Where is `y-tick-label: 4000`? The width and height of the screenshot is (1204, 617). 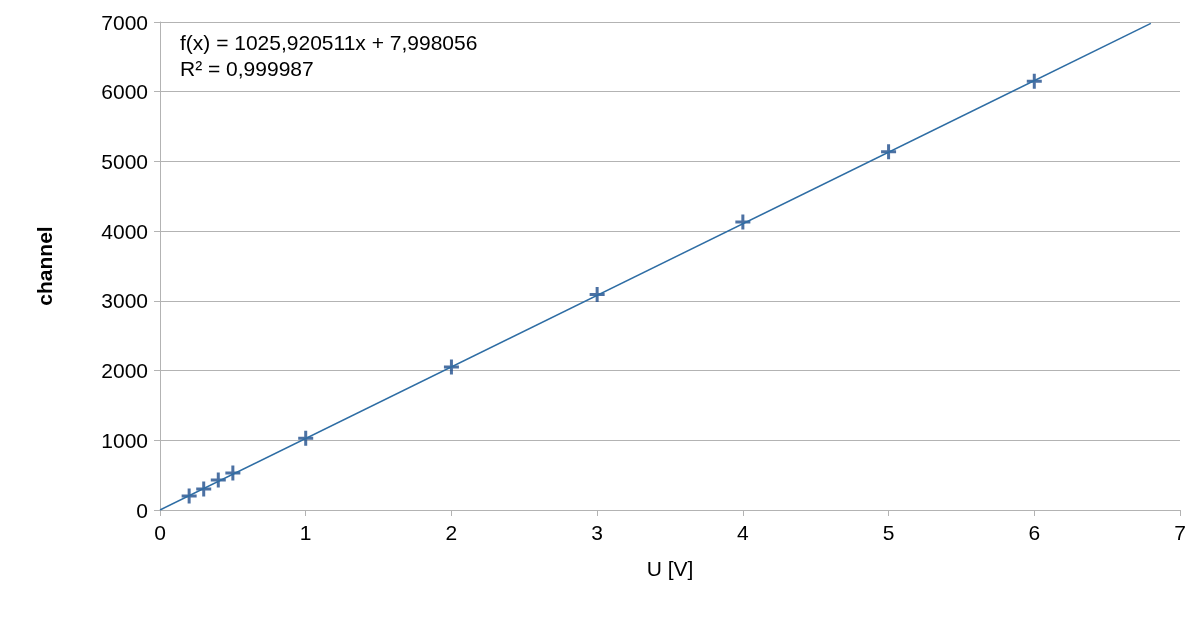 y-tick-label: 4000 is located at coordinates (124, 231).